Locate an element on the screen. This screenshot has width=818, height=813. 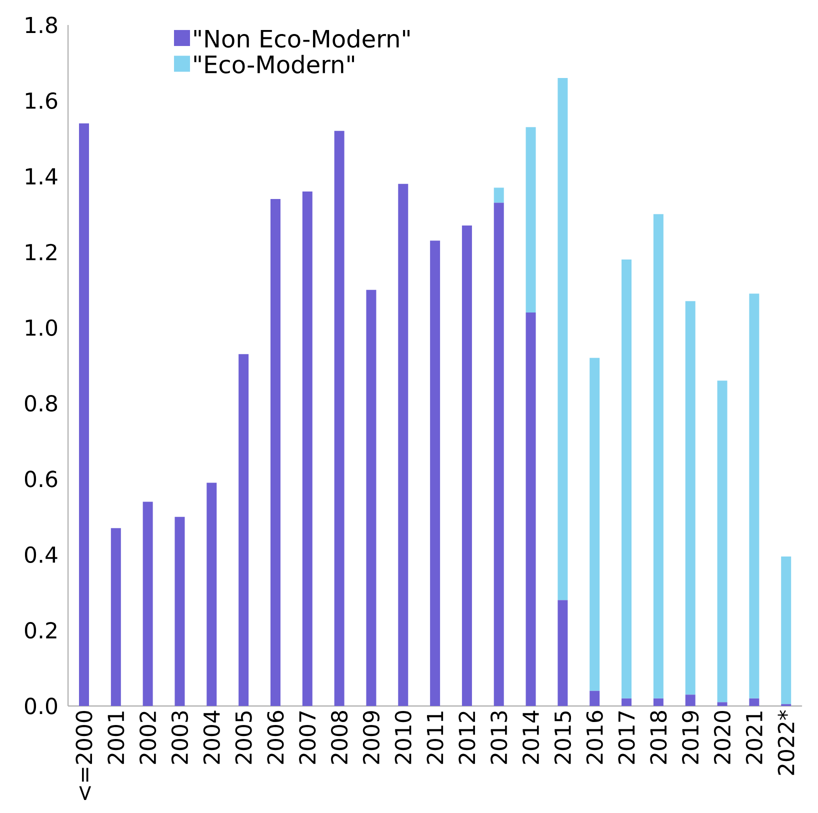
x-tick-label: 2003 is located at coordinates (179, 737).